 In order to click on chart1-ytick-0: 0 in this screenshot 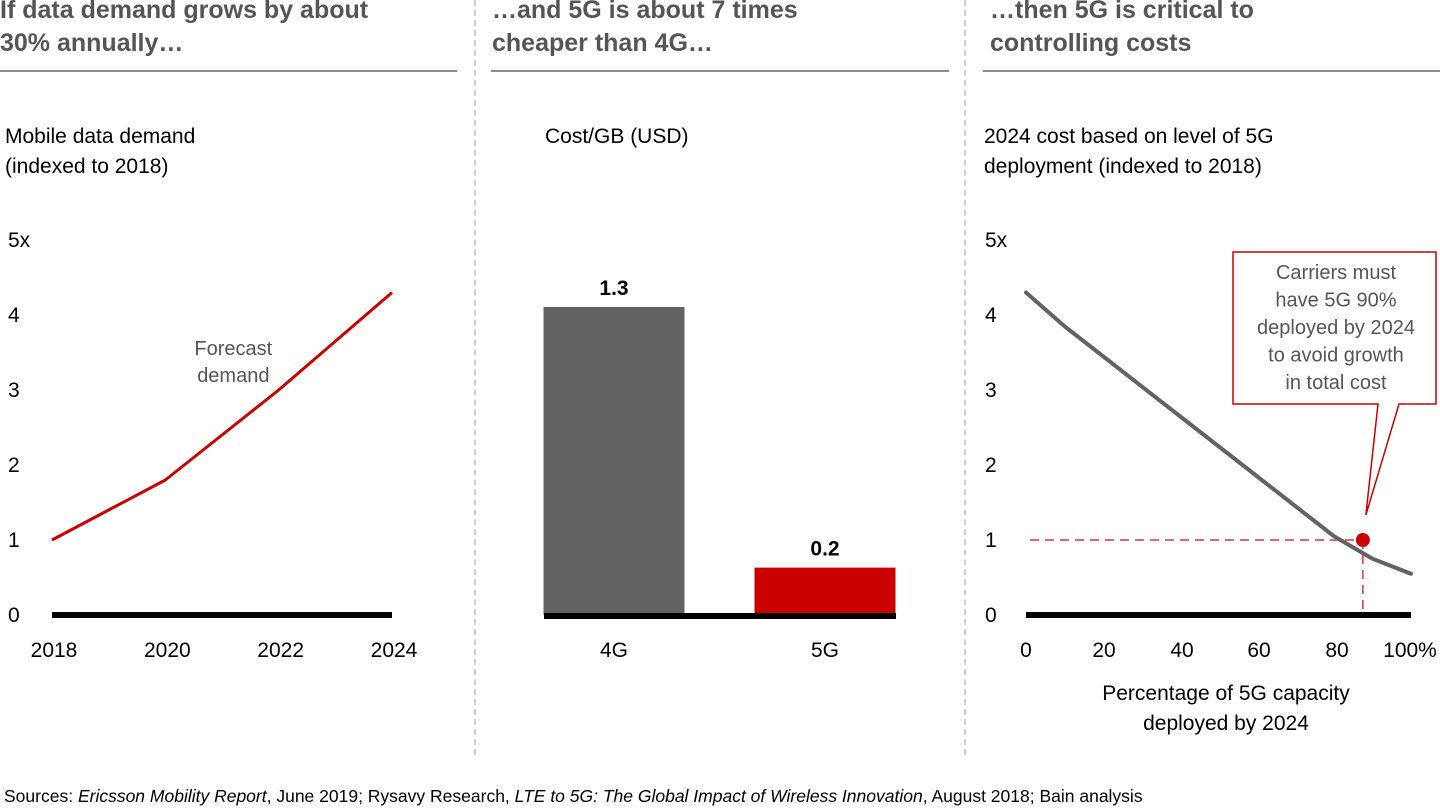, I will do `click(14, 615)`.